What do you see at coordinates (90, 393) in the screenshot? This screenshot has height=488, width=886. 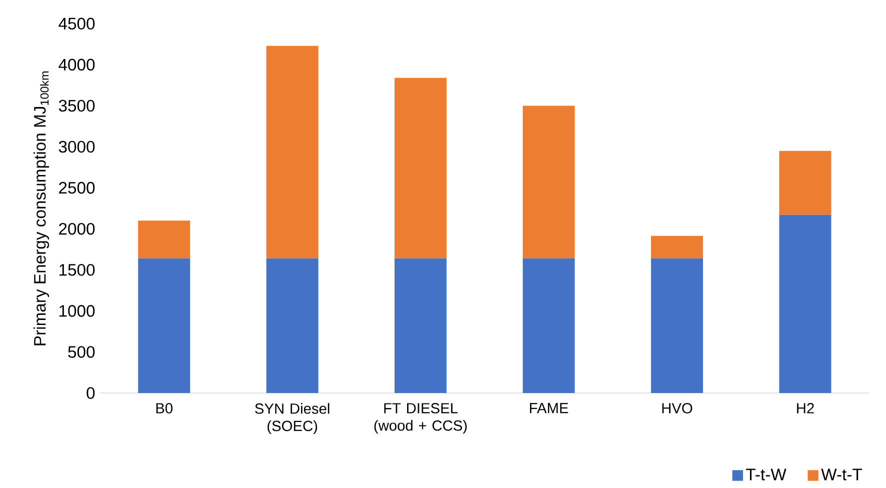 I see `y-tick-label: 0` at bounding box center [90, 393].